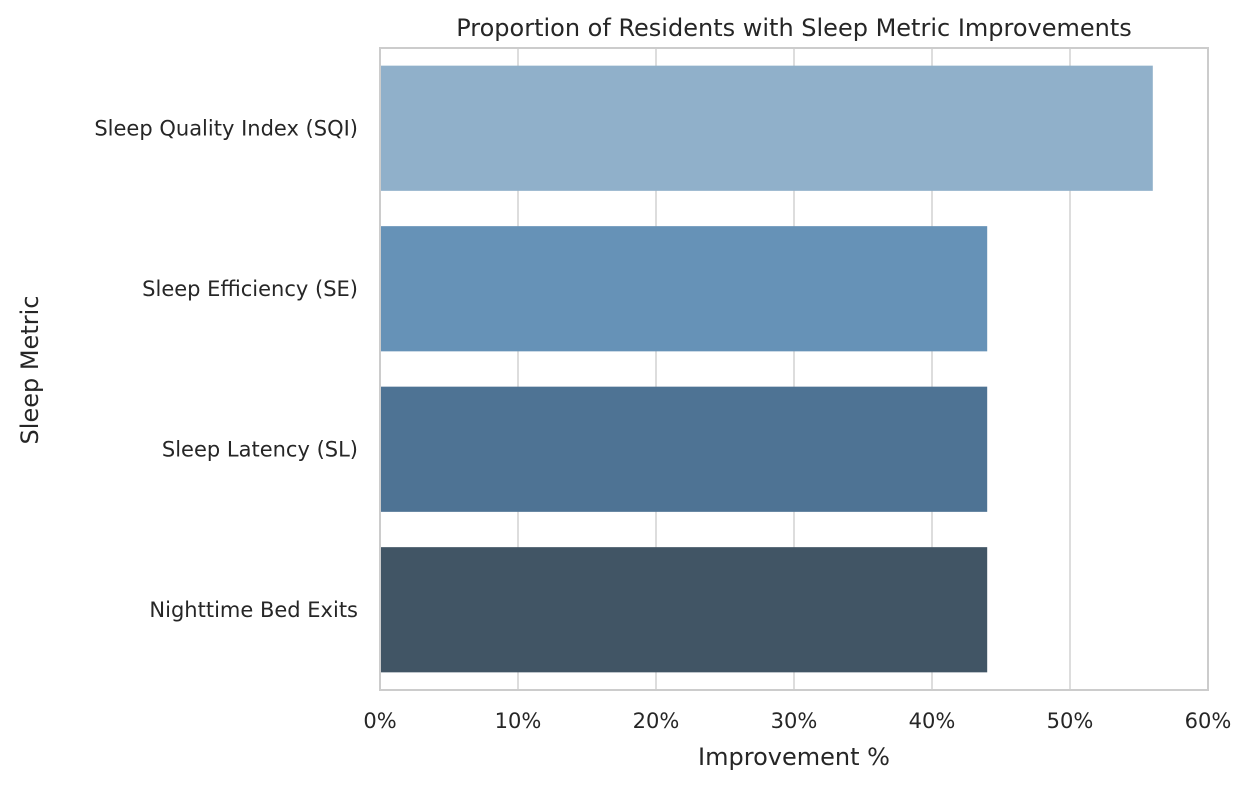 This screenshot has height=788, width=1260. Describe the element at coordinates (794, 721) in the screenshot. I see `x-tick-label: 30%` at that location.